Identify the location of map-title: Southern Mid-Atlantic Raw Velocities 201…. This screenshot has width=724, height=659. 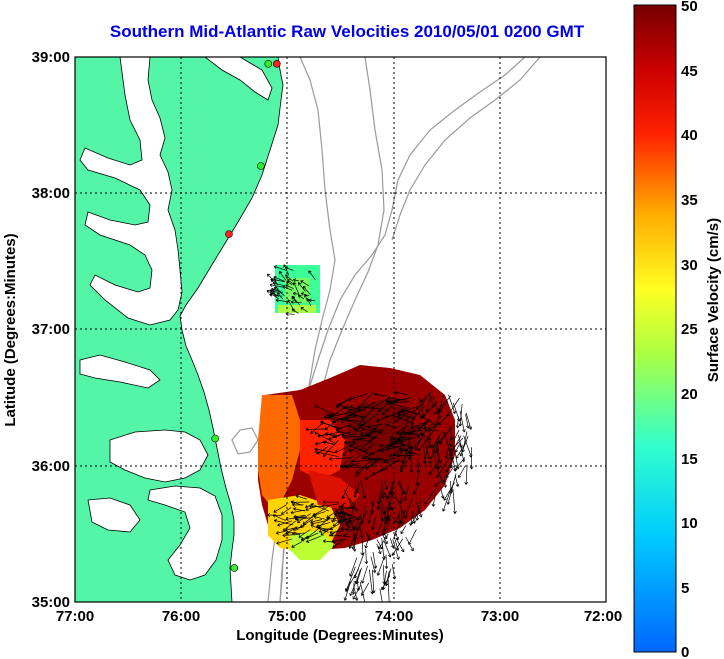
(347, 31).